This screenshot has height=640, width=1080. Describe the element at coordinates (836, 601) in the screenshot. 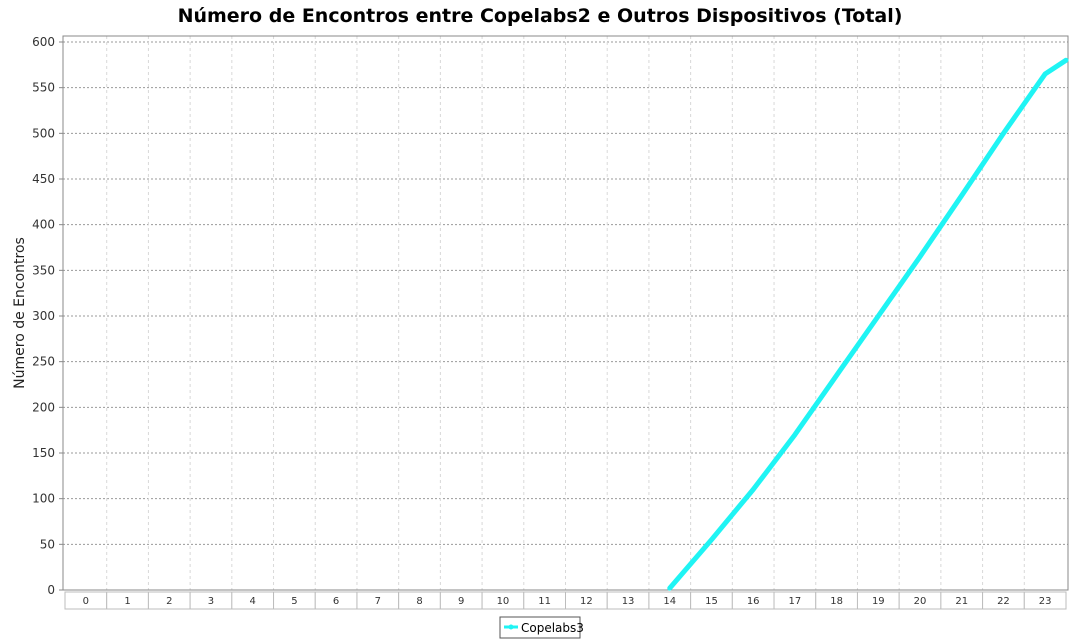

I see `x-tick-label: 18` at that location.